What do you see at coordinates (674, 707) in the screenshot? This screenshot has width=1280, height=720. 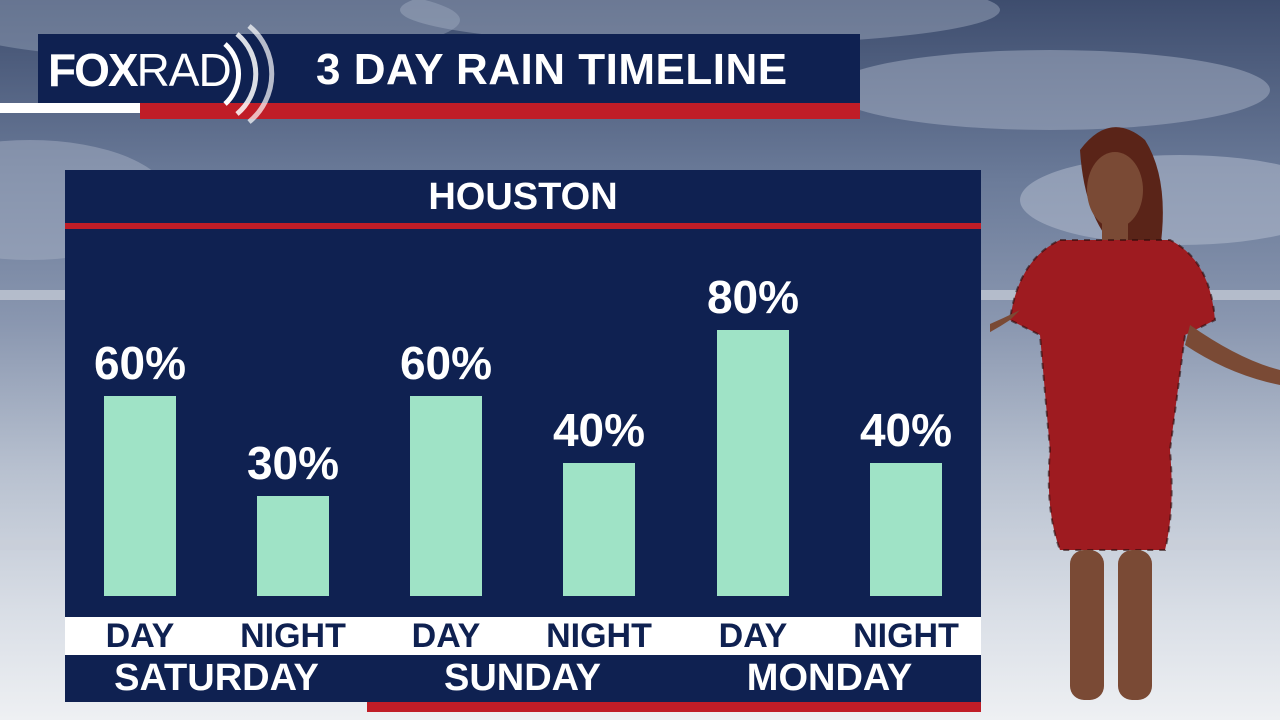 I see `bottom-red-accent` at bounding box center [674, 707].